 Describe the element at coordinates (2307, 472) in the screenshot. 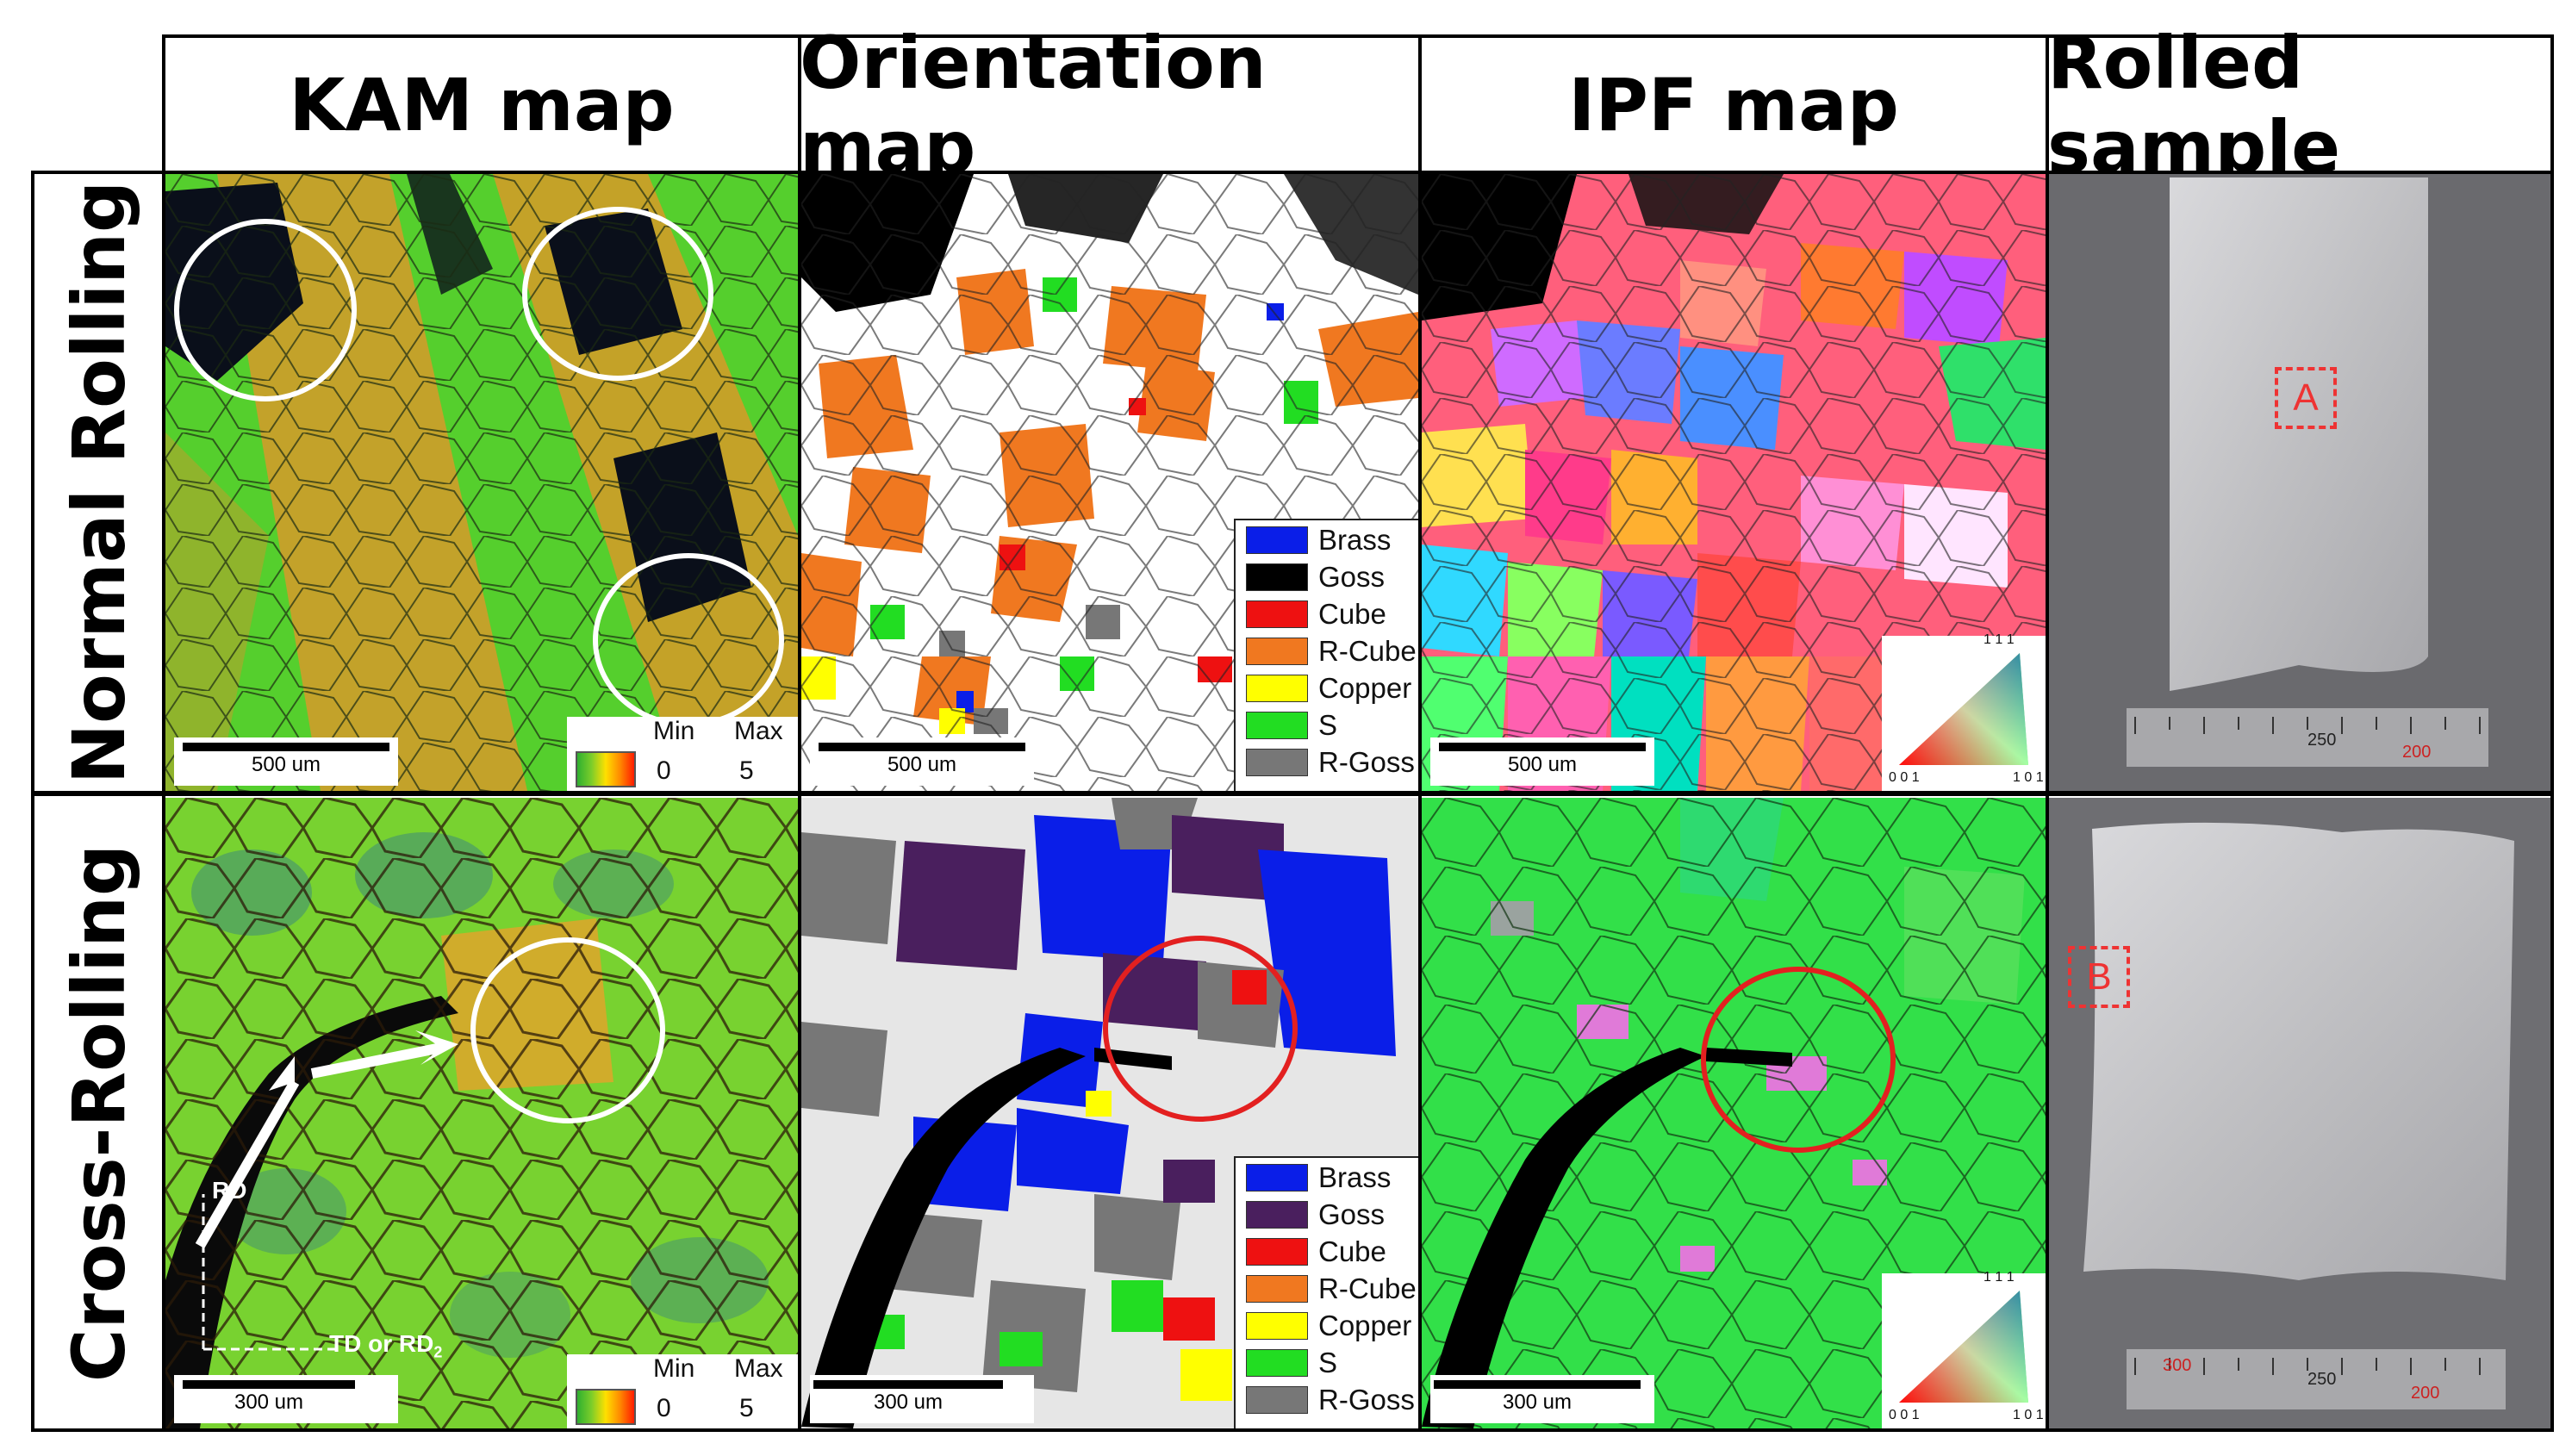

I see `sample-normal-image` at that location.